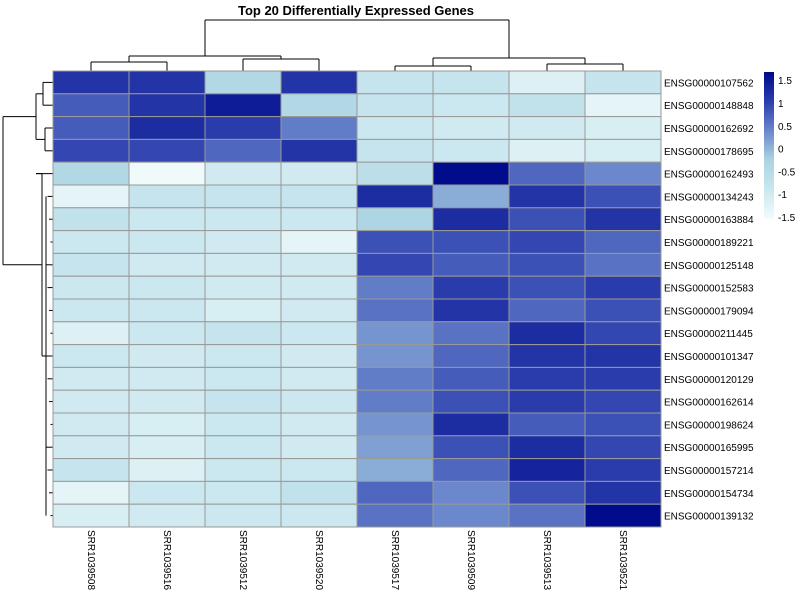 This screenshot has height=600, width=800. Describe the element at coordinates (708, 334) in the screenshot. I see `gene-label: ENSG00000211445` at that location.